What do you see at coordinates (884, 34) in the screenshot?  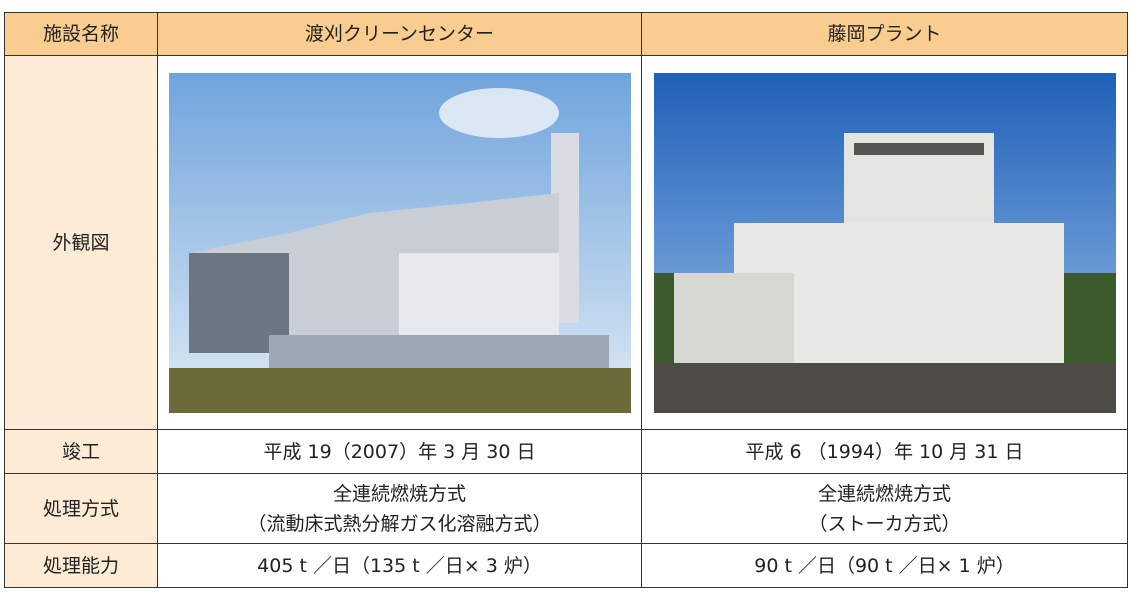 I see `header-cell: 藤岡プラント` at bounding box center [884, 34].